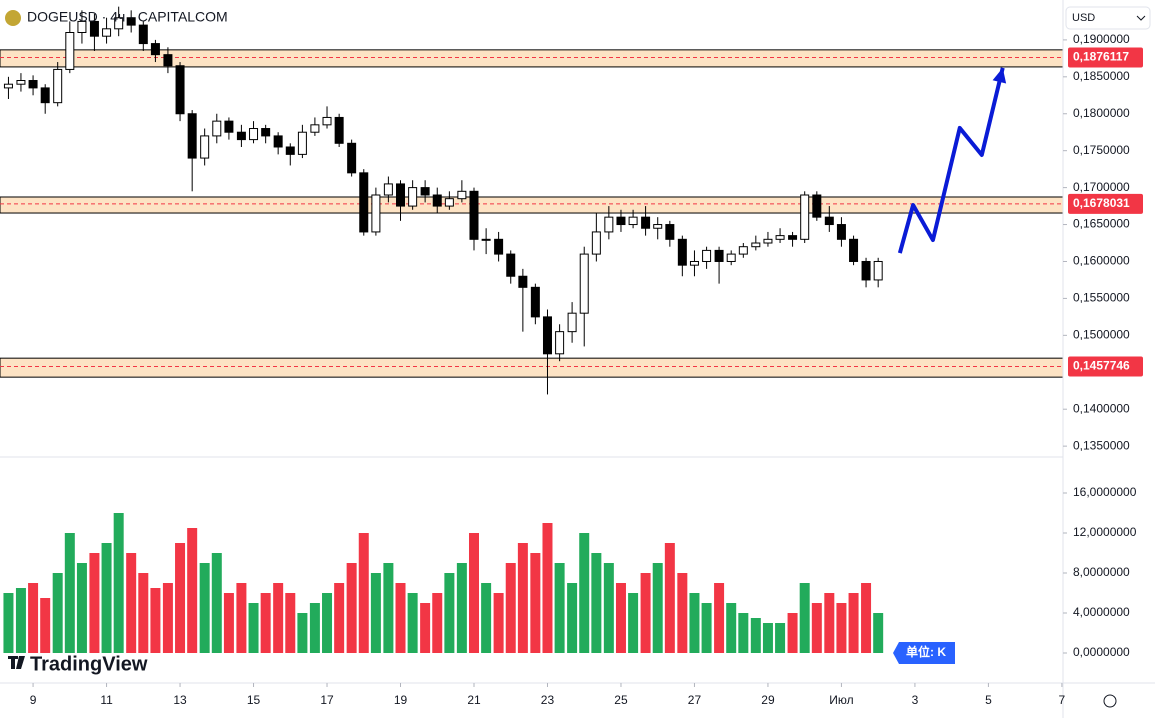 The width and height of the screenshot is (1155, 718). What do you see at coordinates (1062, 700) in the screenshot?
I see `x-tick-label: 7` at bounding box center [1062, 700].